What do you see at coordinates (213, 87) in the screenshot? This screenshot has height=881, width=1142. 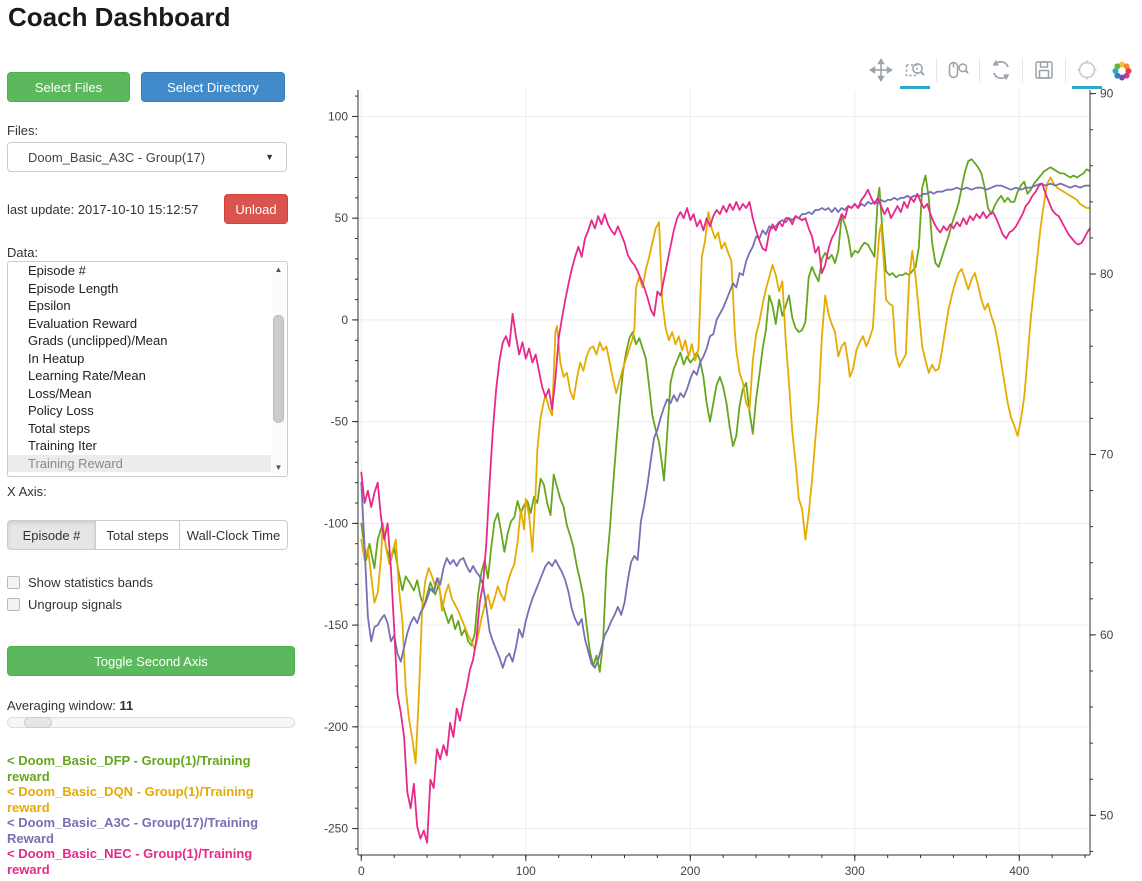 I see `select-directory-button: Select Directory` at bounding box center [213, 87].